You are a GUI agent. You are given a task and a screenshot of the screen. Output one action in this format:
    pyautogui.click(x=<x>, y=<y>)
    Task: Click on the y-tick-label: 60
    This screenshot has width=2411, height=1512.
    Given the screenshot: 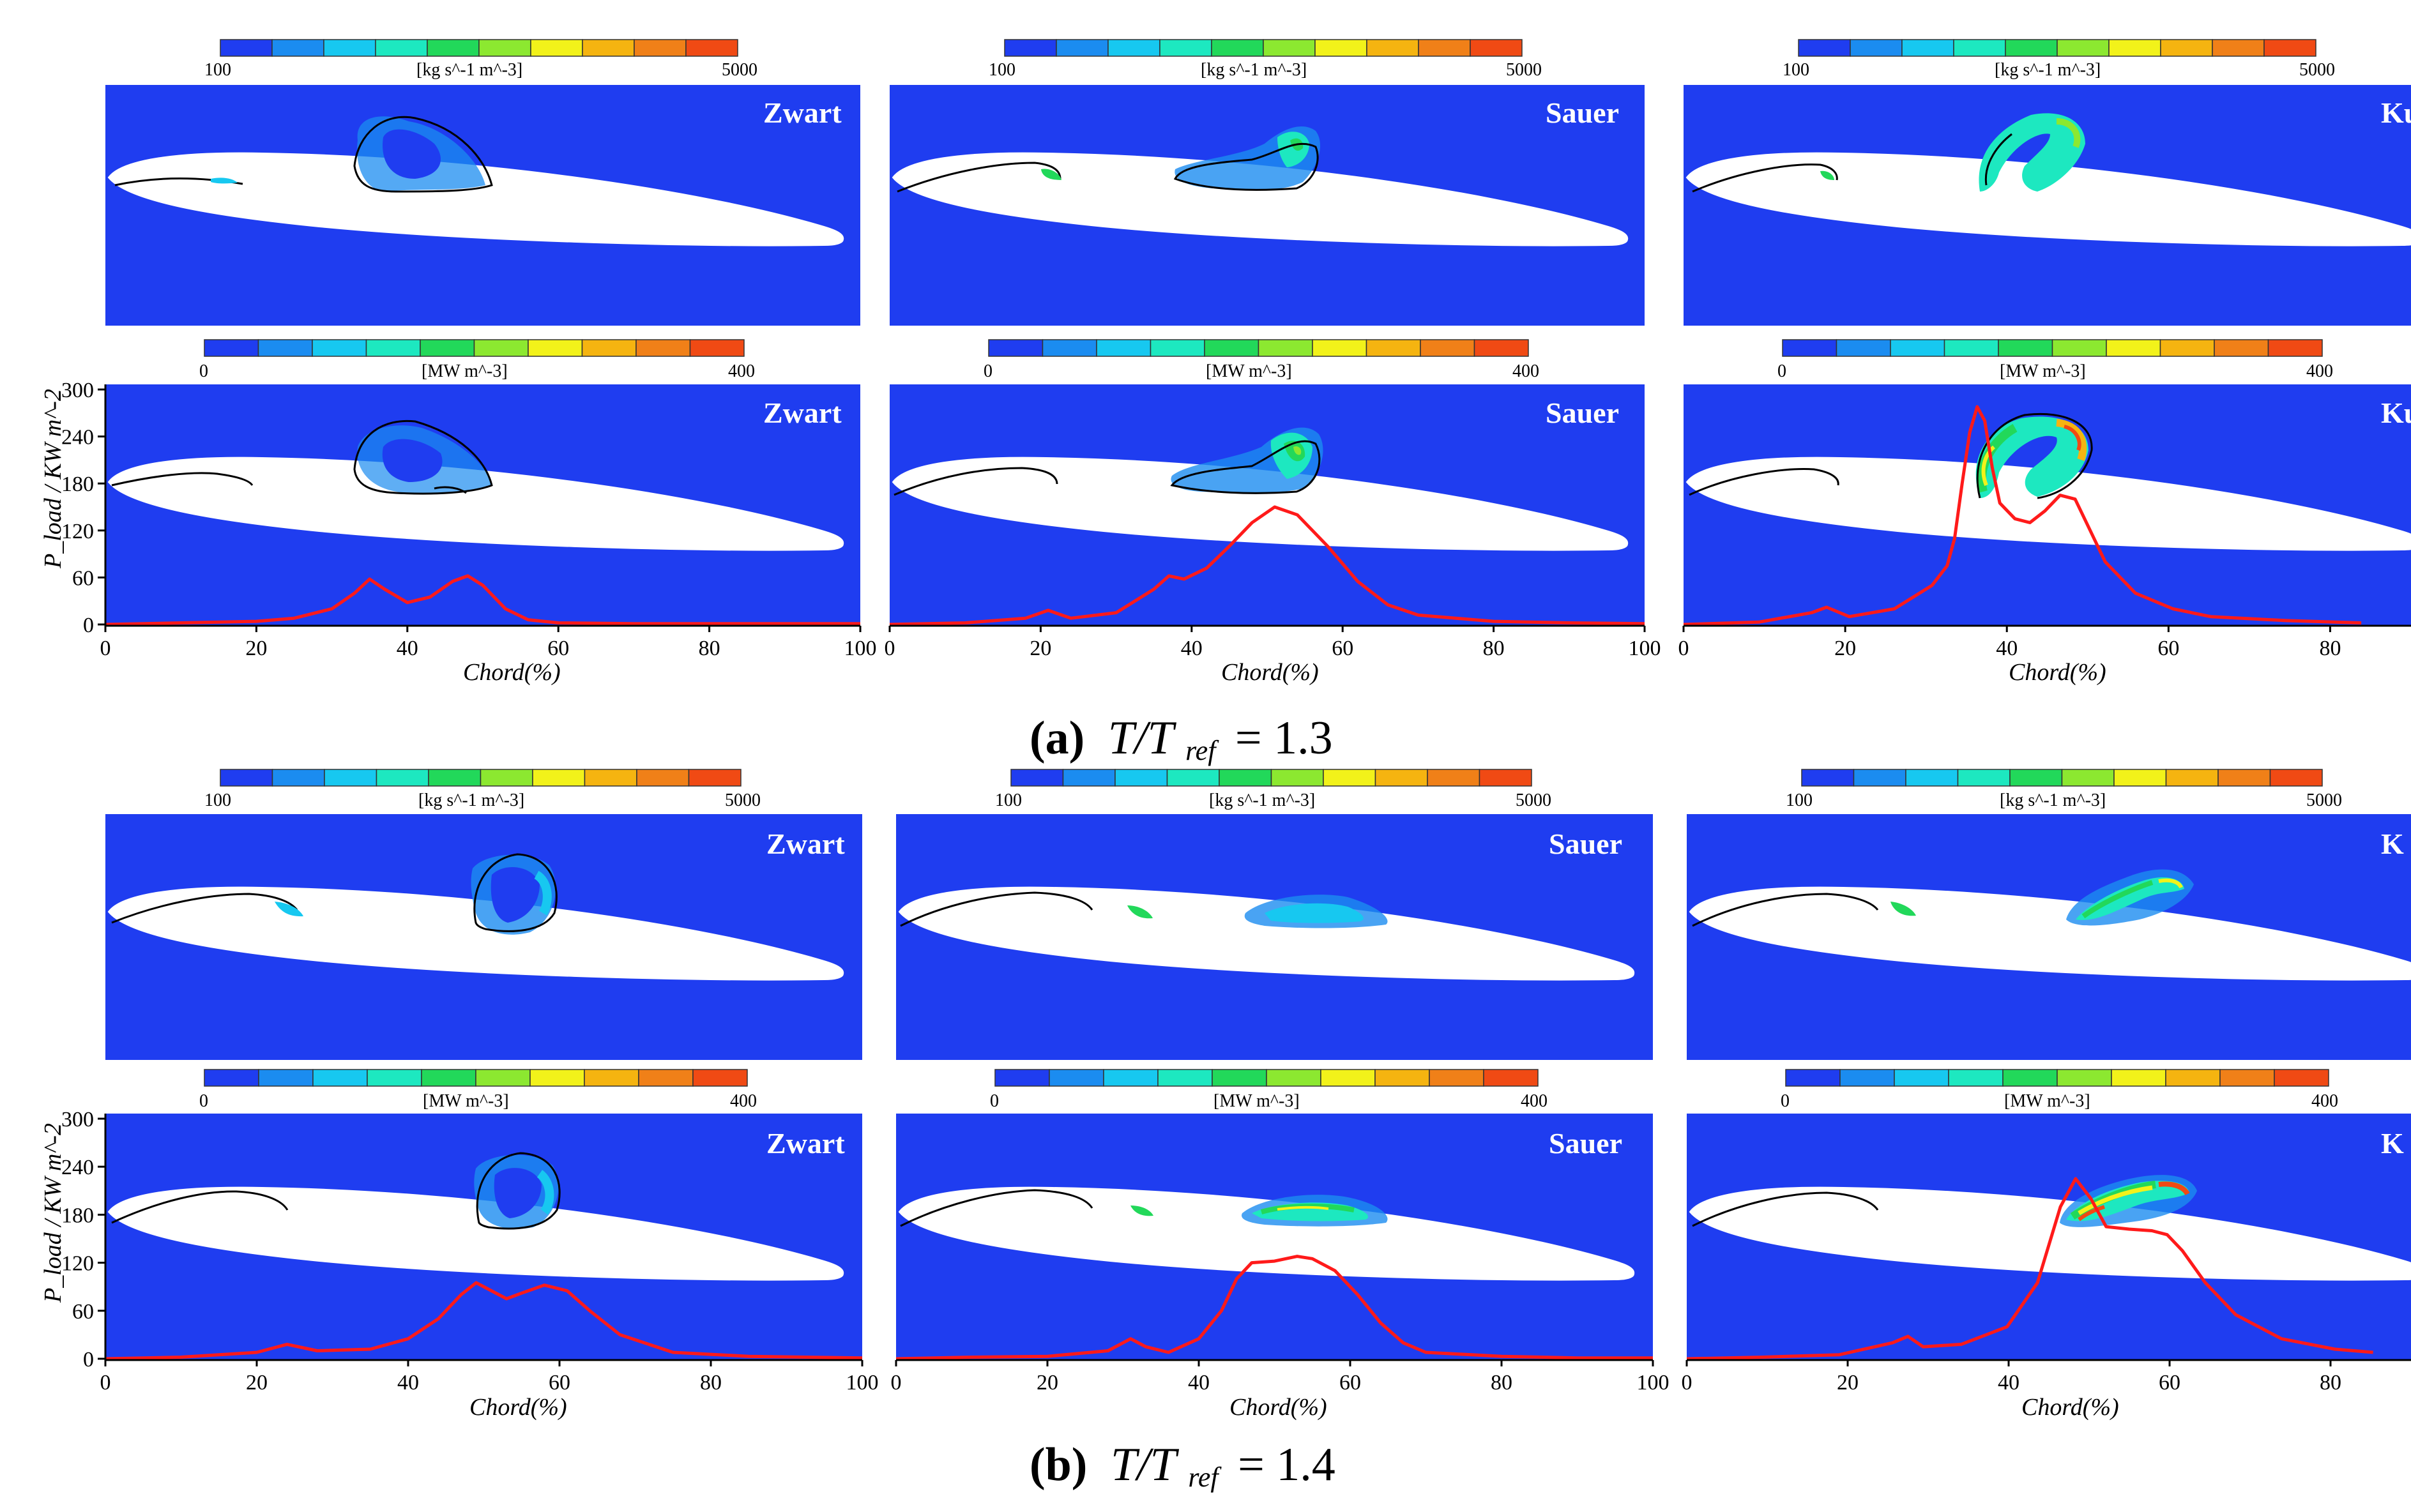 What is the action you would take?
    pyautogui.click(x=83, y=1312)
    